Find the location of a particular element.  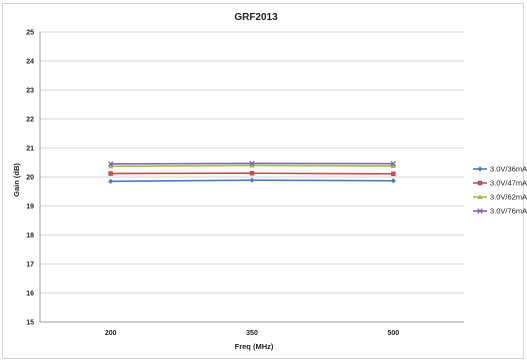

y-tick-label: 23 is located at coordinates (30, 91).